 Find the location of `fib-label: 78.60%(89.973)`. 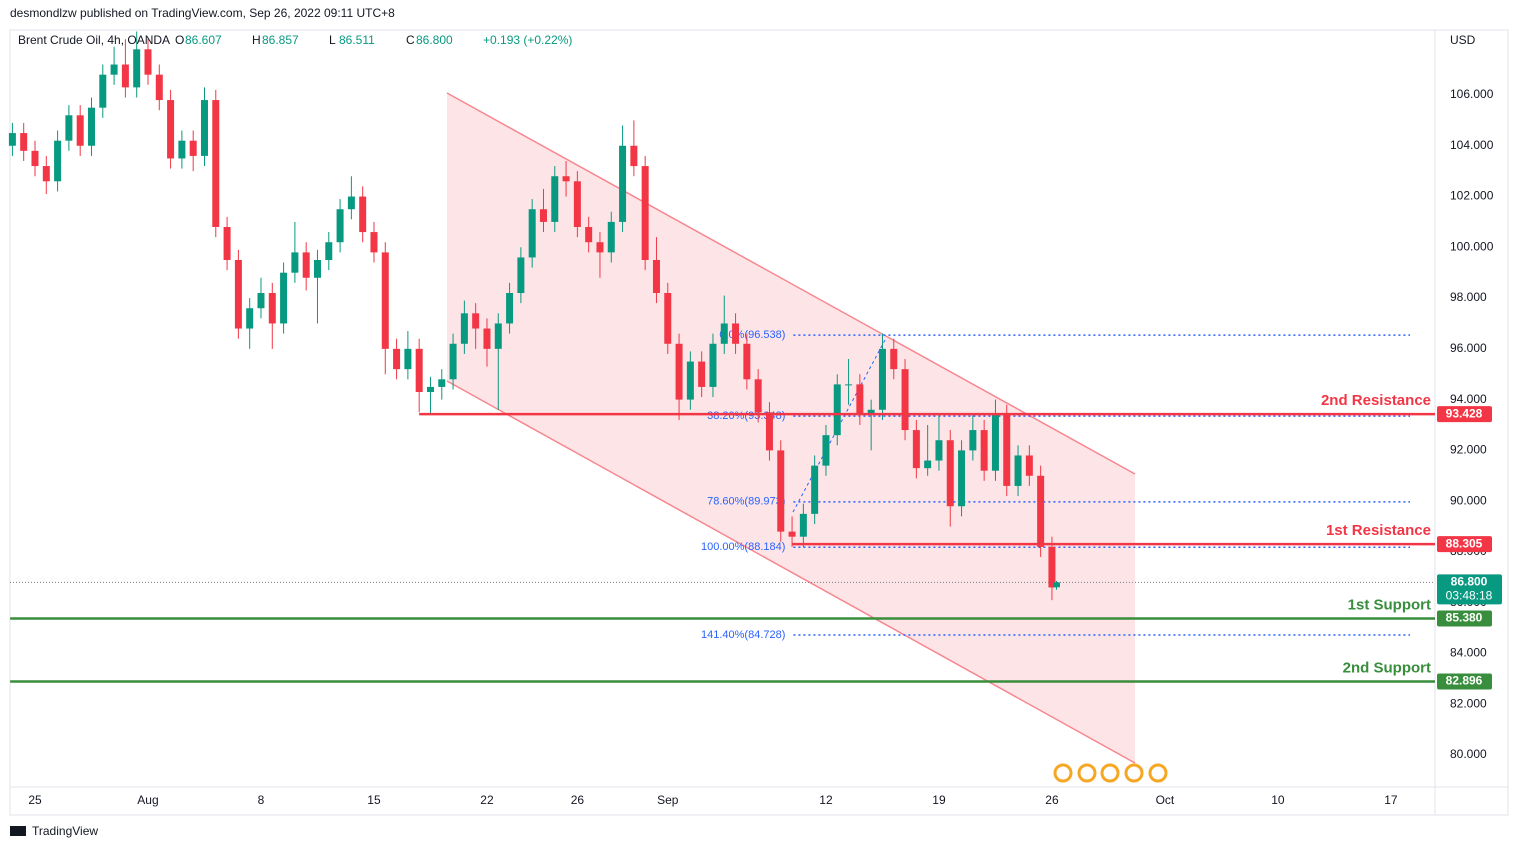

fib-label: 78.60%(89.973) is located at coordinates (746, 502).